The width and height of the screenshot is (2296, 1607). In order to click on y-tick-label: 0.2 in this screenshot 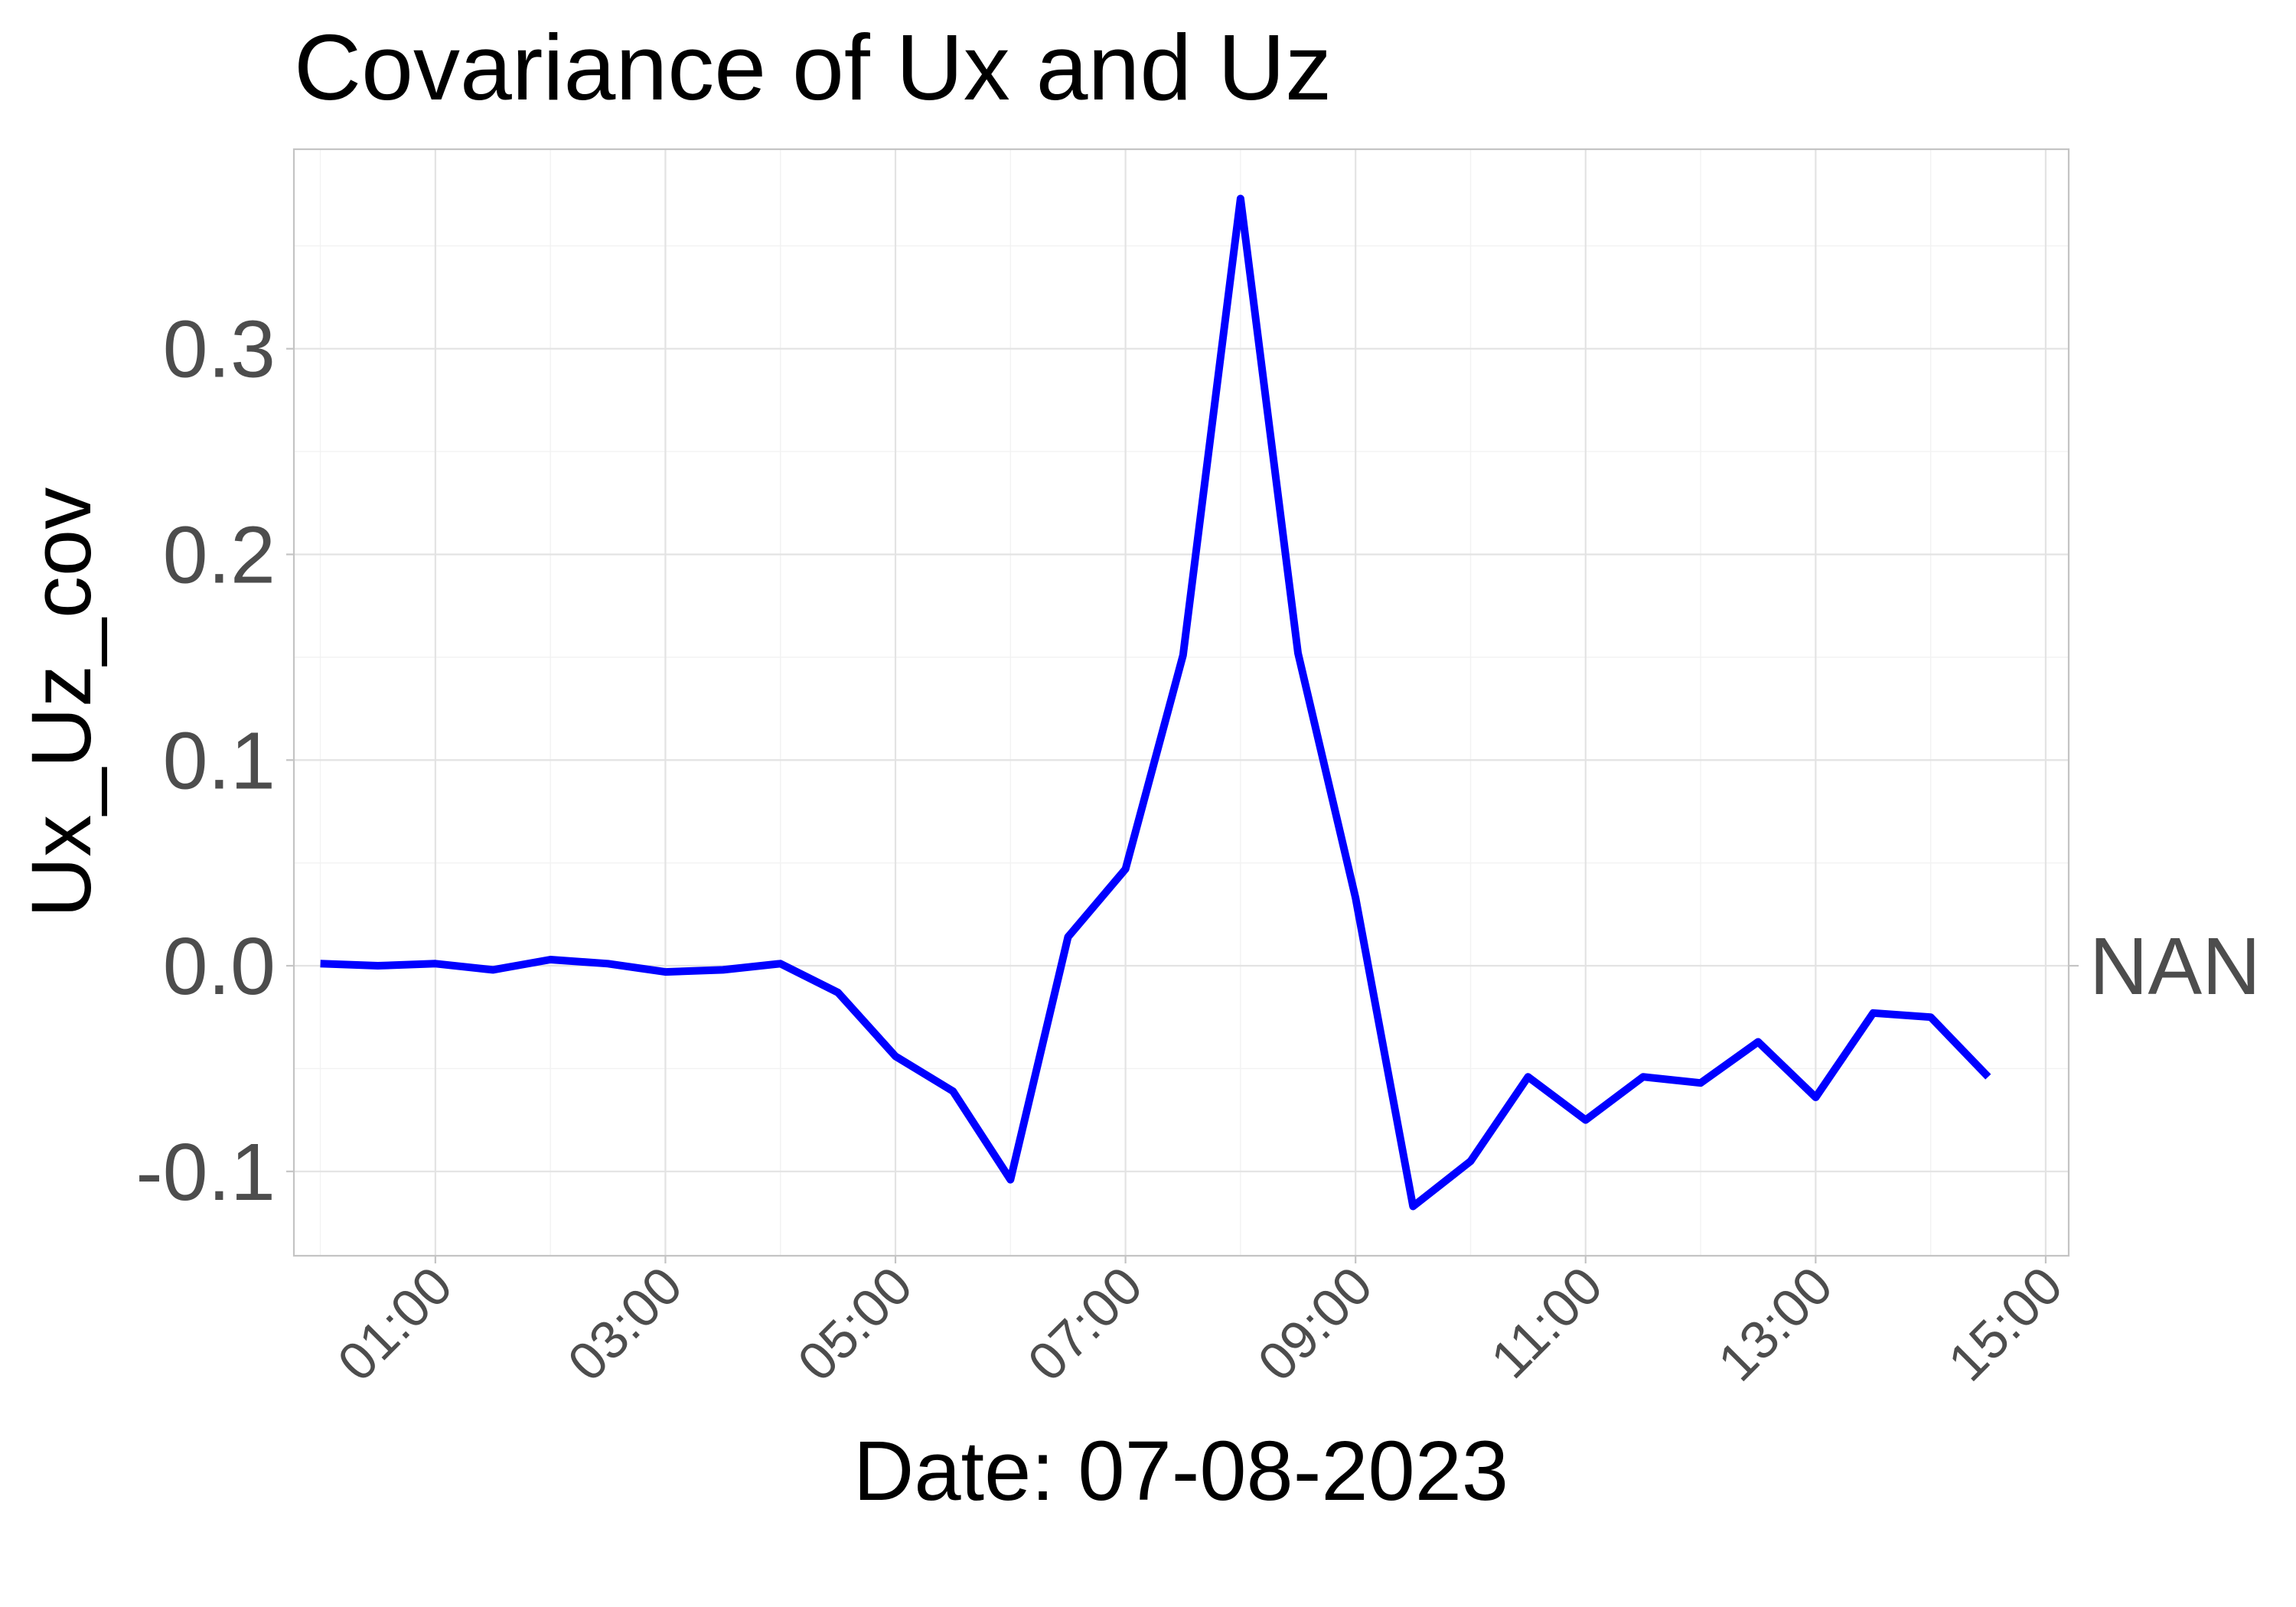, I will do `click(219, 555)`.